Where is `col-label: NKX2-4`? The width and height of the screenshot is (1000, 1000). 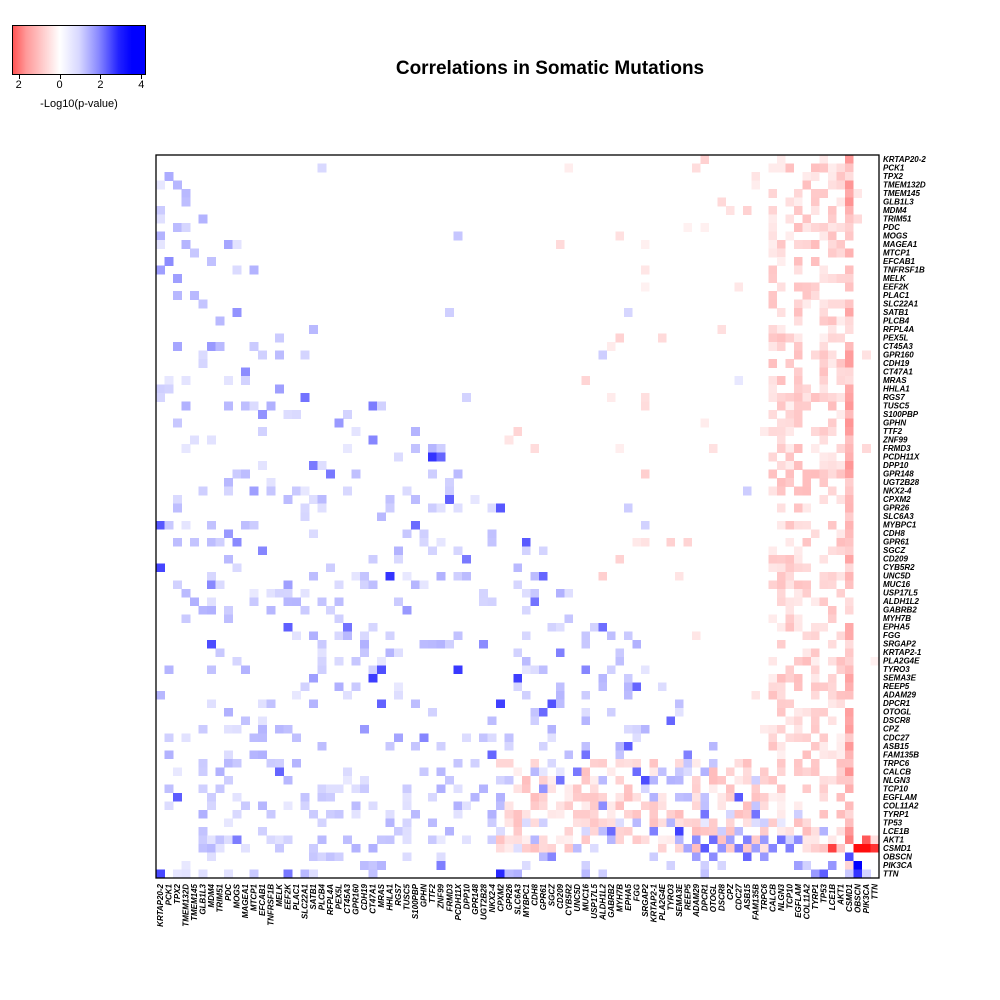 col-label: NKX2-4 is located at coordinates (492, 897).